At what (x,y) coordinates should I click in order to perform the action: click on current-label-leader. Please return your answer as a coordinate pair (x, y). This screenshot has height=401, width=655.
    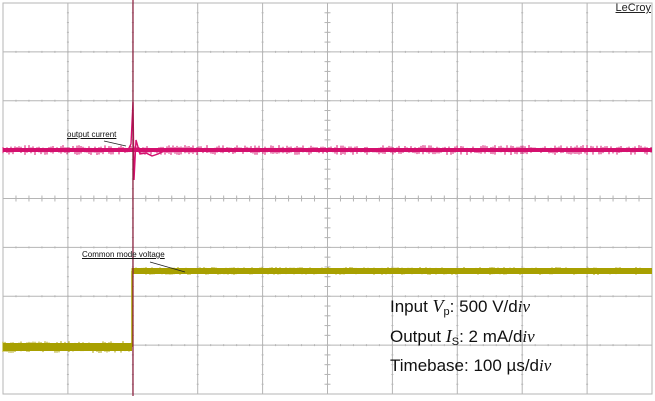
    Looking at the image, I should click on (115, 143).